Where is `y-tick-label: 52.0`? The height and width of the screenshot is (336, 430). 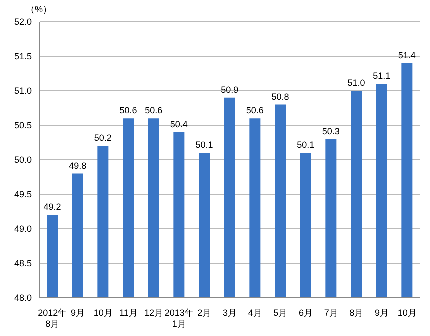
y-tick-label: 52.0 is located at coordinates (23, 22).